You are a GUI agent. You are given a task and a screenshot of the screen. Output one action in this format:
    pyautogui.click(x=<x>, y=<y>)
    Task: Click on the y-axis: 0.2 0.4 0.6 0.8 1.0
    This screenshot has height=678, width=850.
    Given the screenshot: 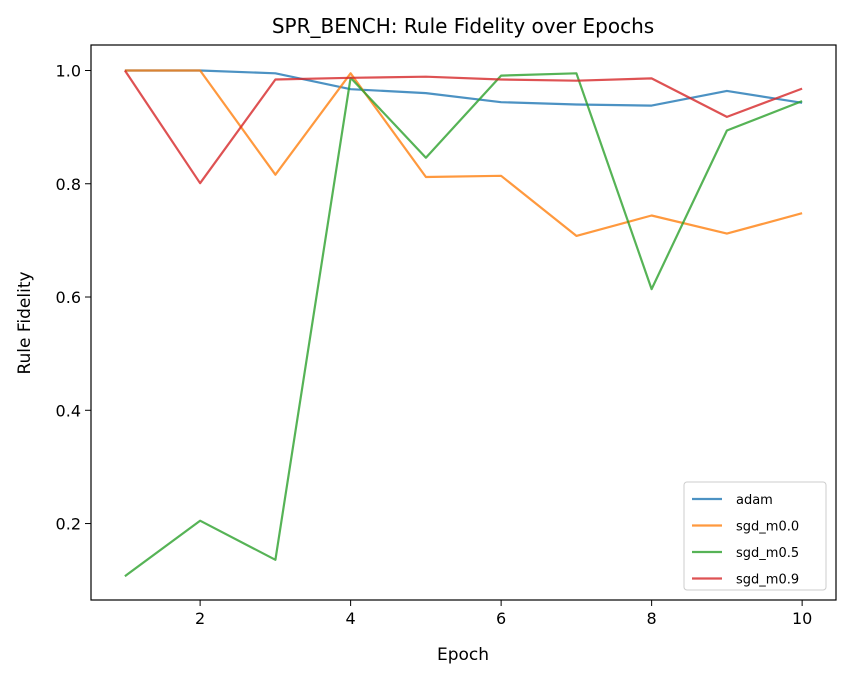 What is the action you would take?
    pyautogui.click(x=73, y=297)
    